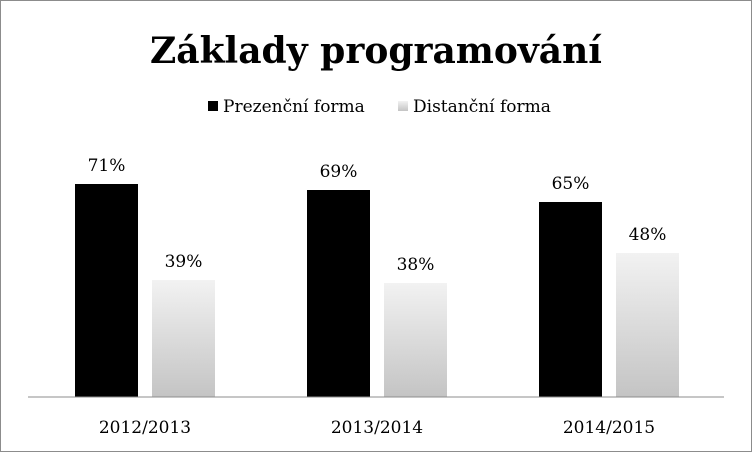 This screenshot has height=456, width=752. Describe the element at coordinates (482, 107) in the screenshot. I see `legend-label-distancni: Distanční forma` at that location.